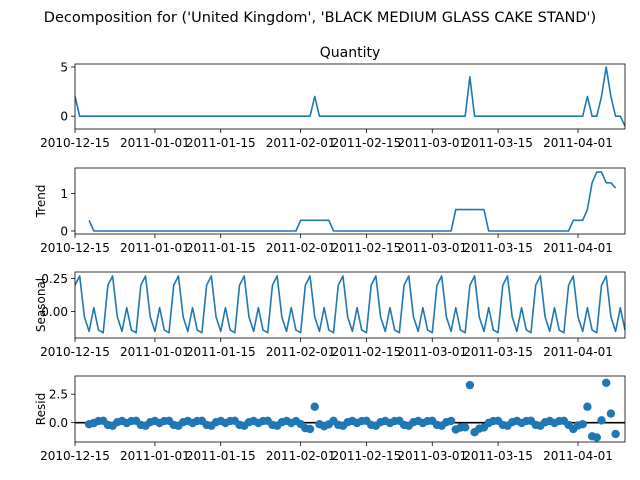 This screenshot has width=640, height=480. Describe the element at coordinates (58, 395) in the screenshot. I see `y-tick-label: 2.5` at that location.